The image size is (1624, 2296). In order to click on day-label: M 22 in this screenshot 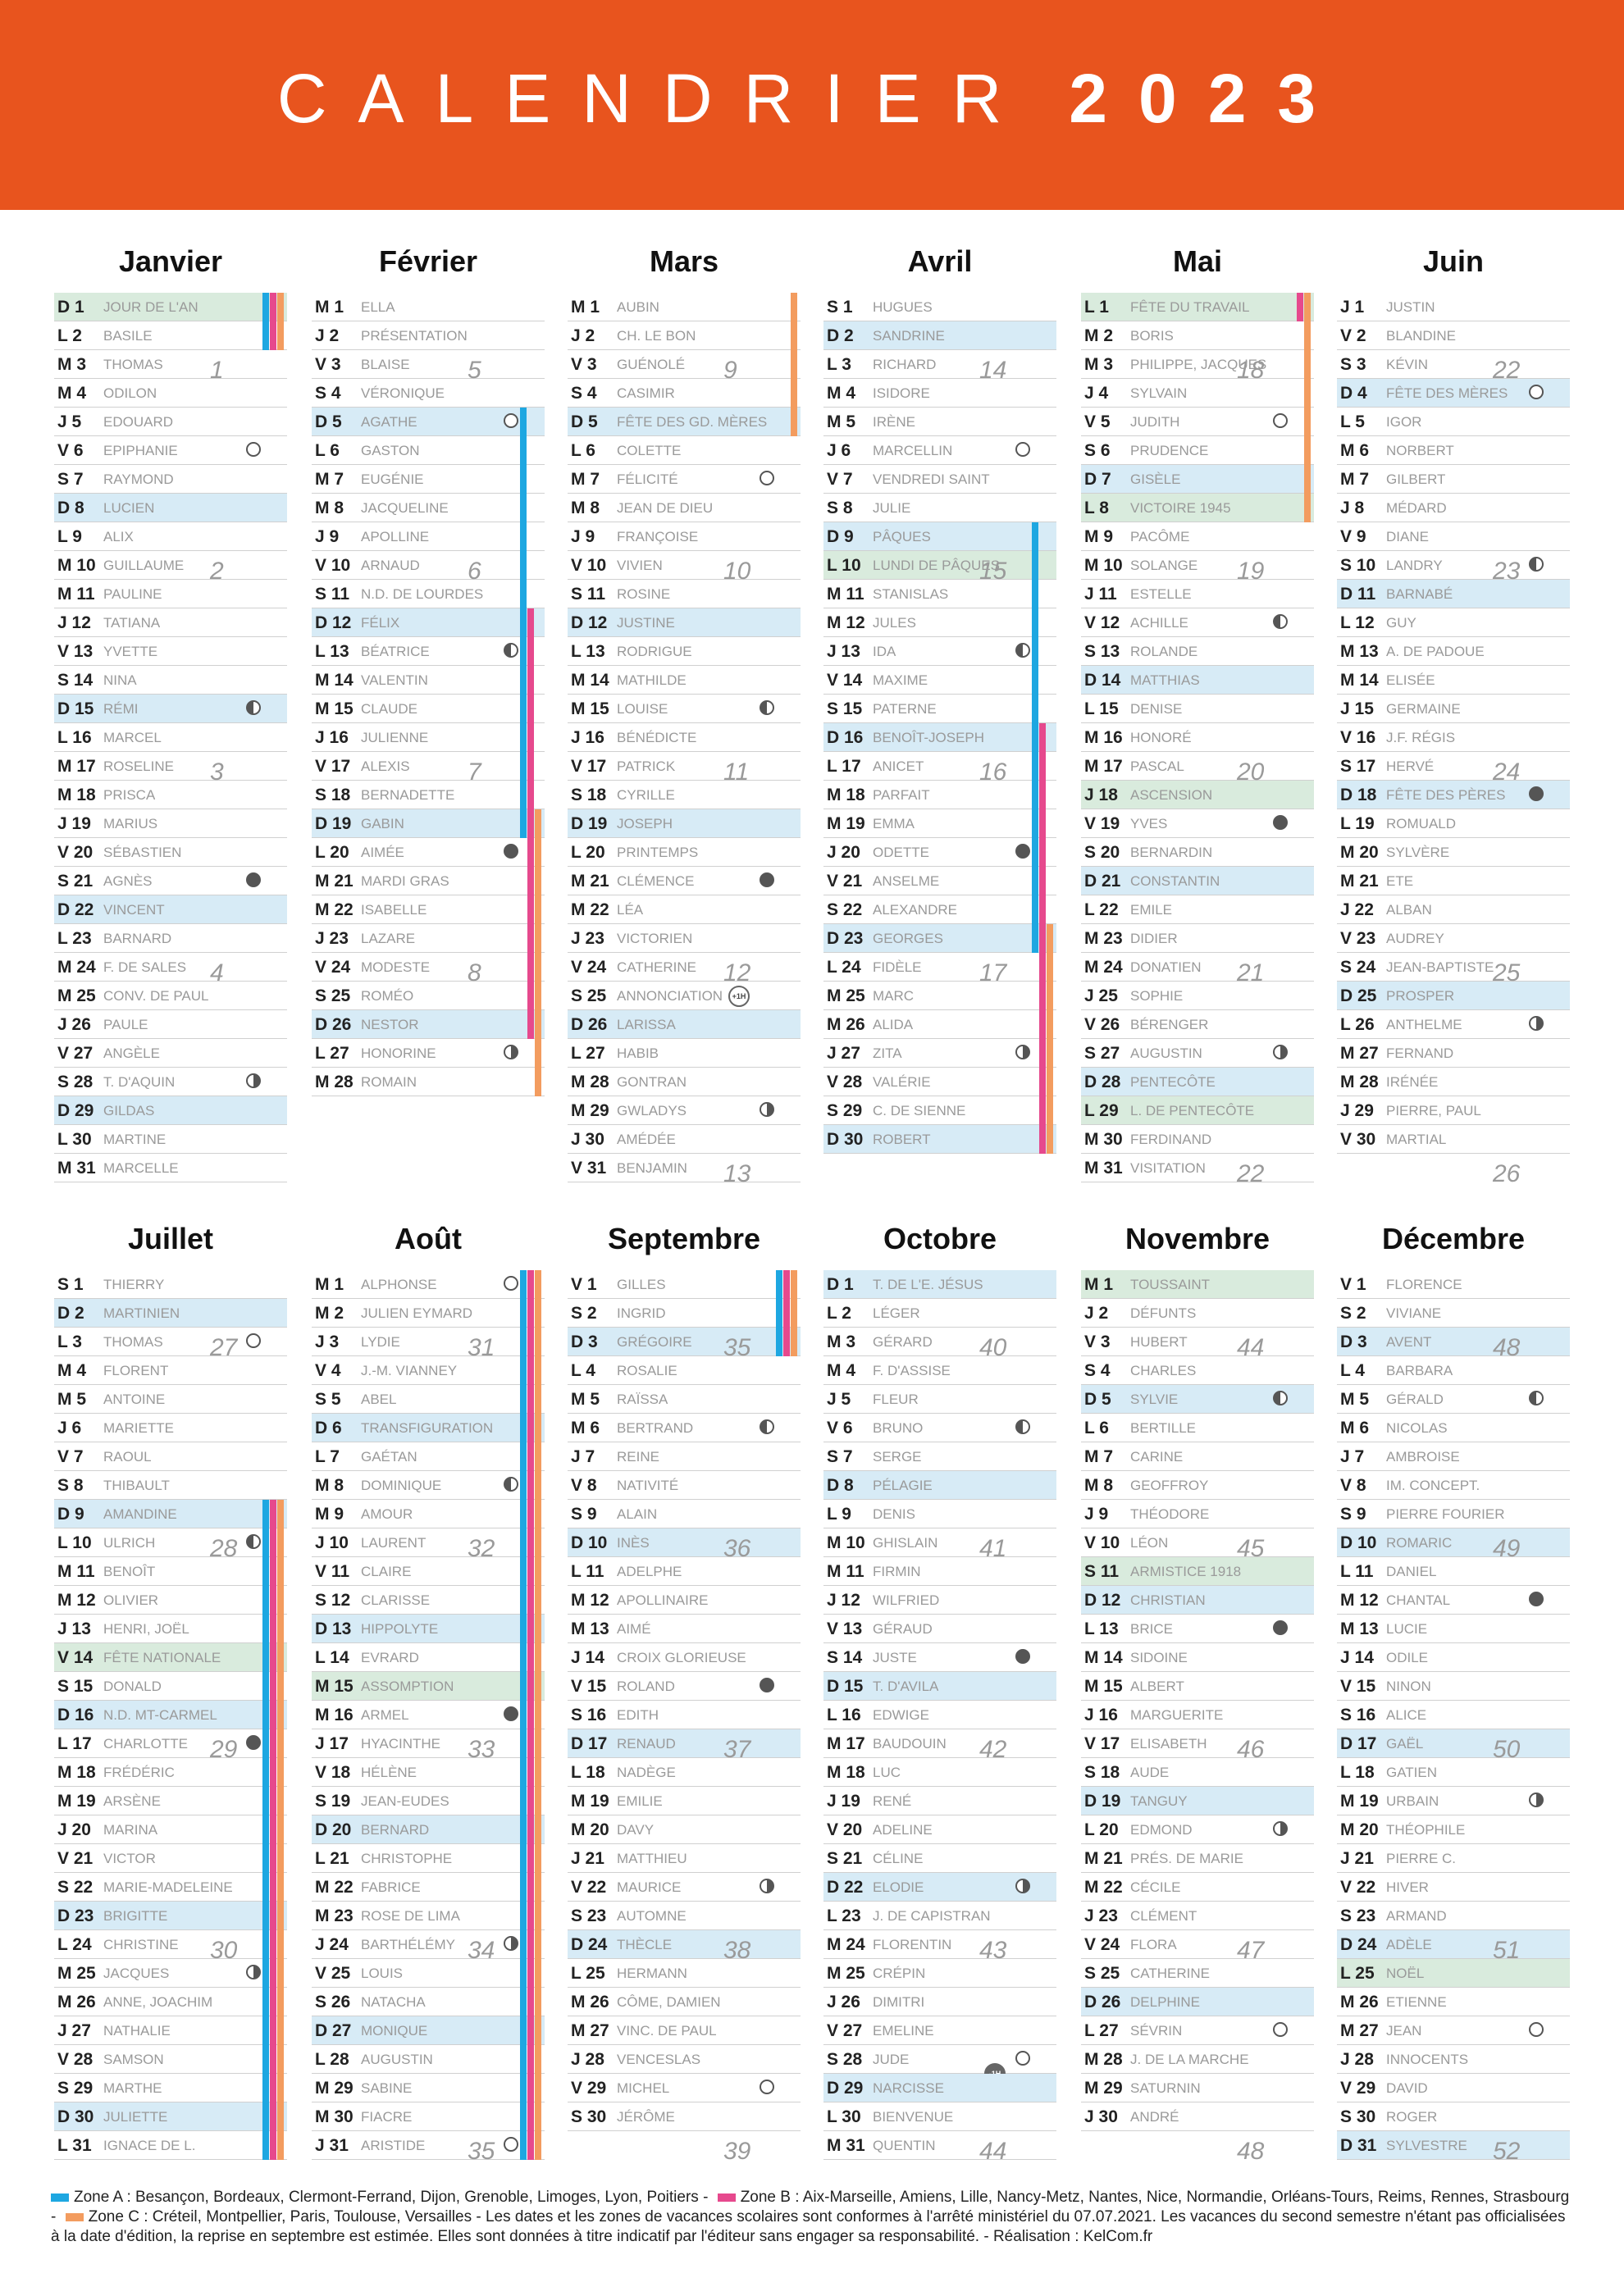, I will do `click(1103, 1887)`.